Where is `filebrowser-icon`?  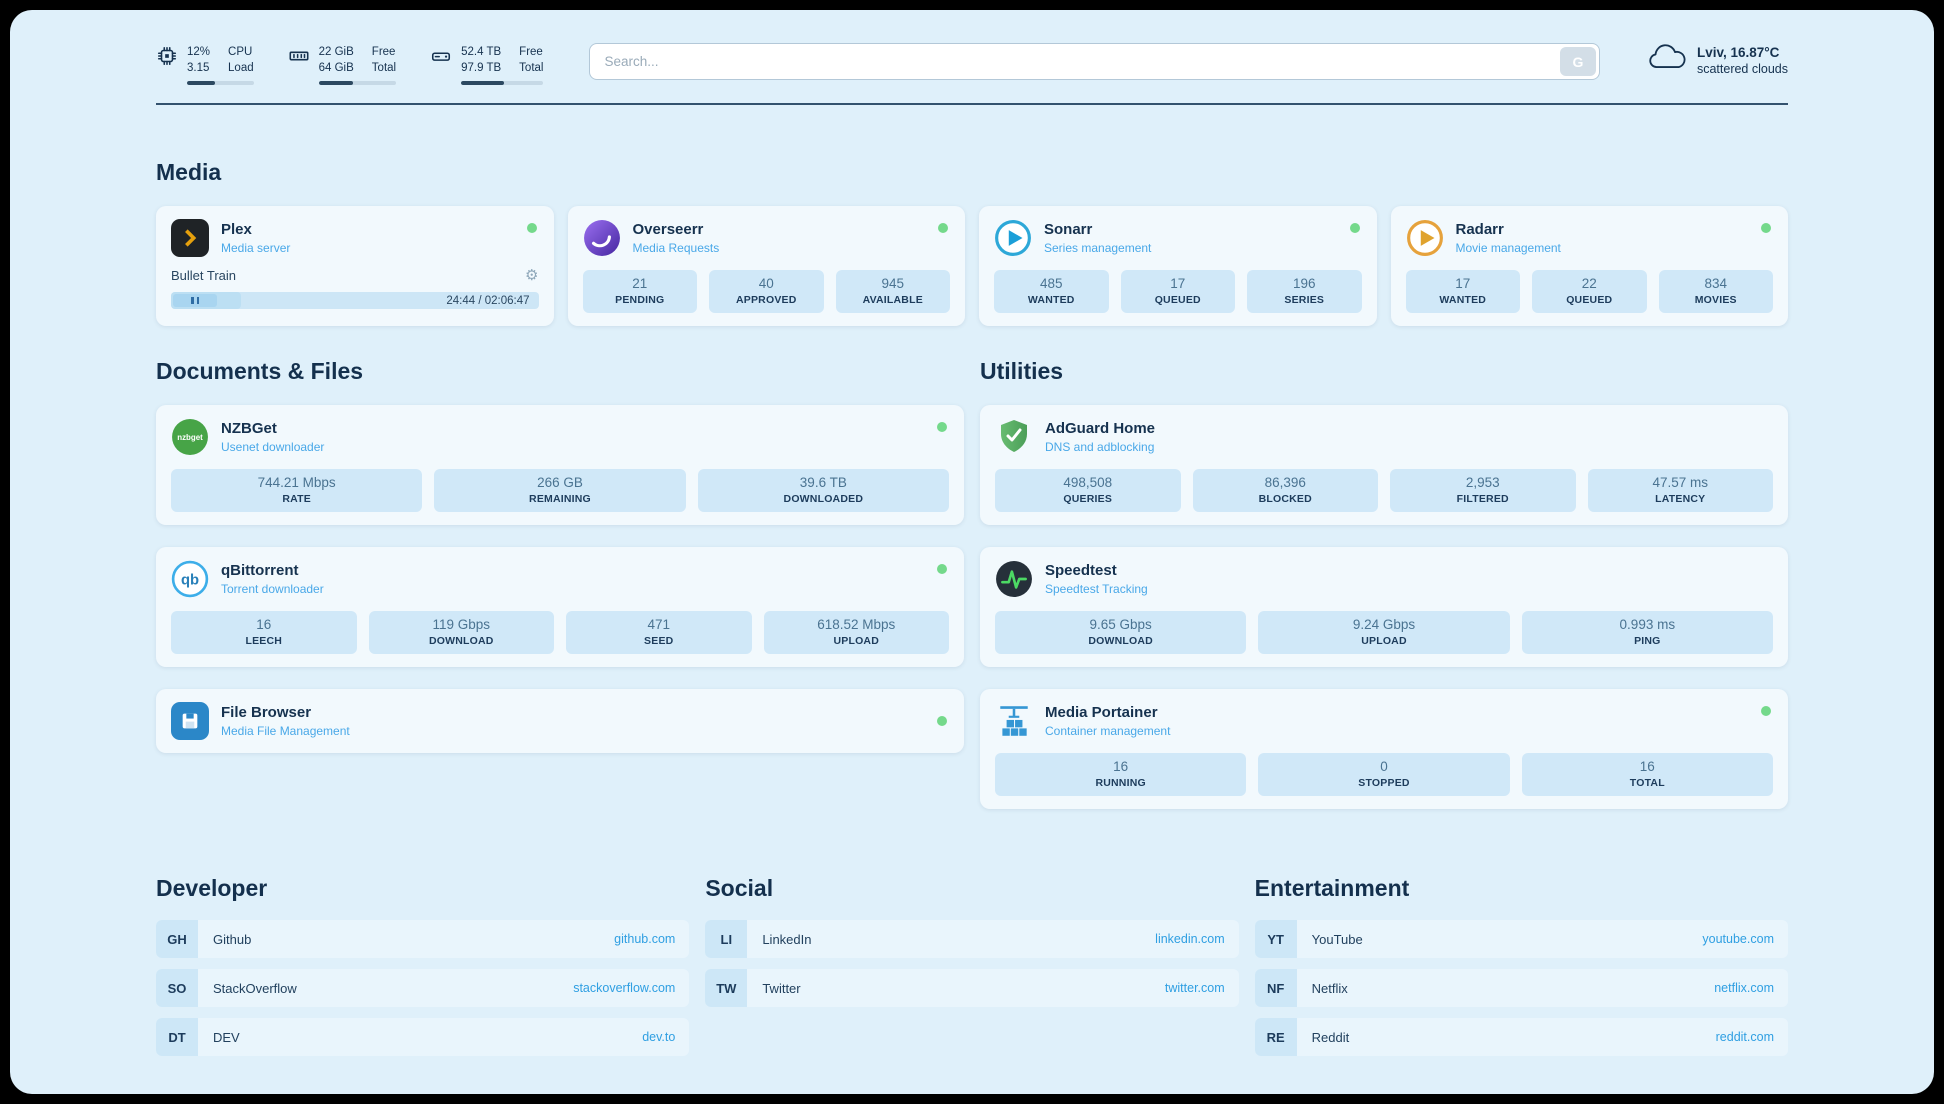 filebrowser-icon is located at coordinates (190, 721).